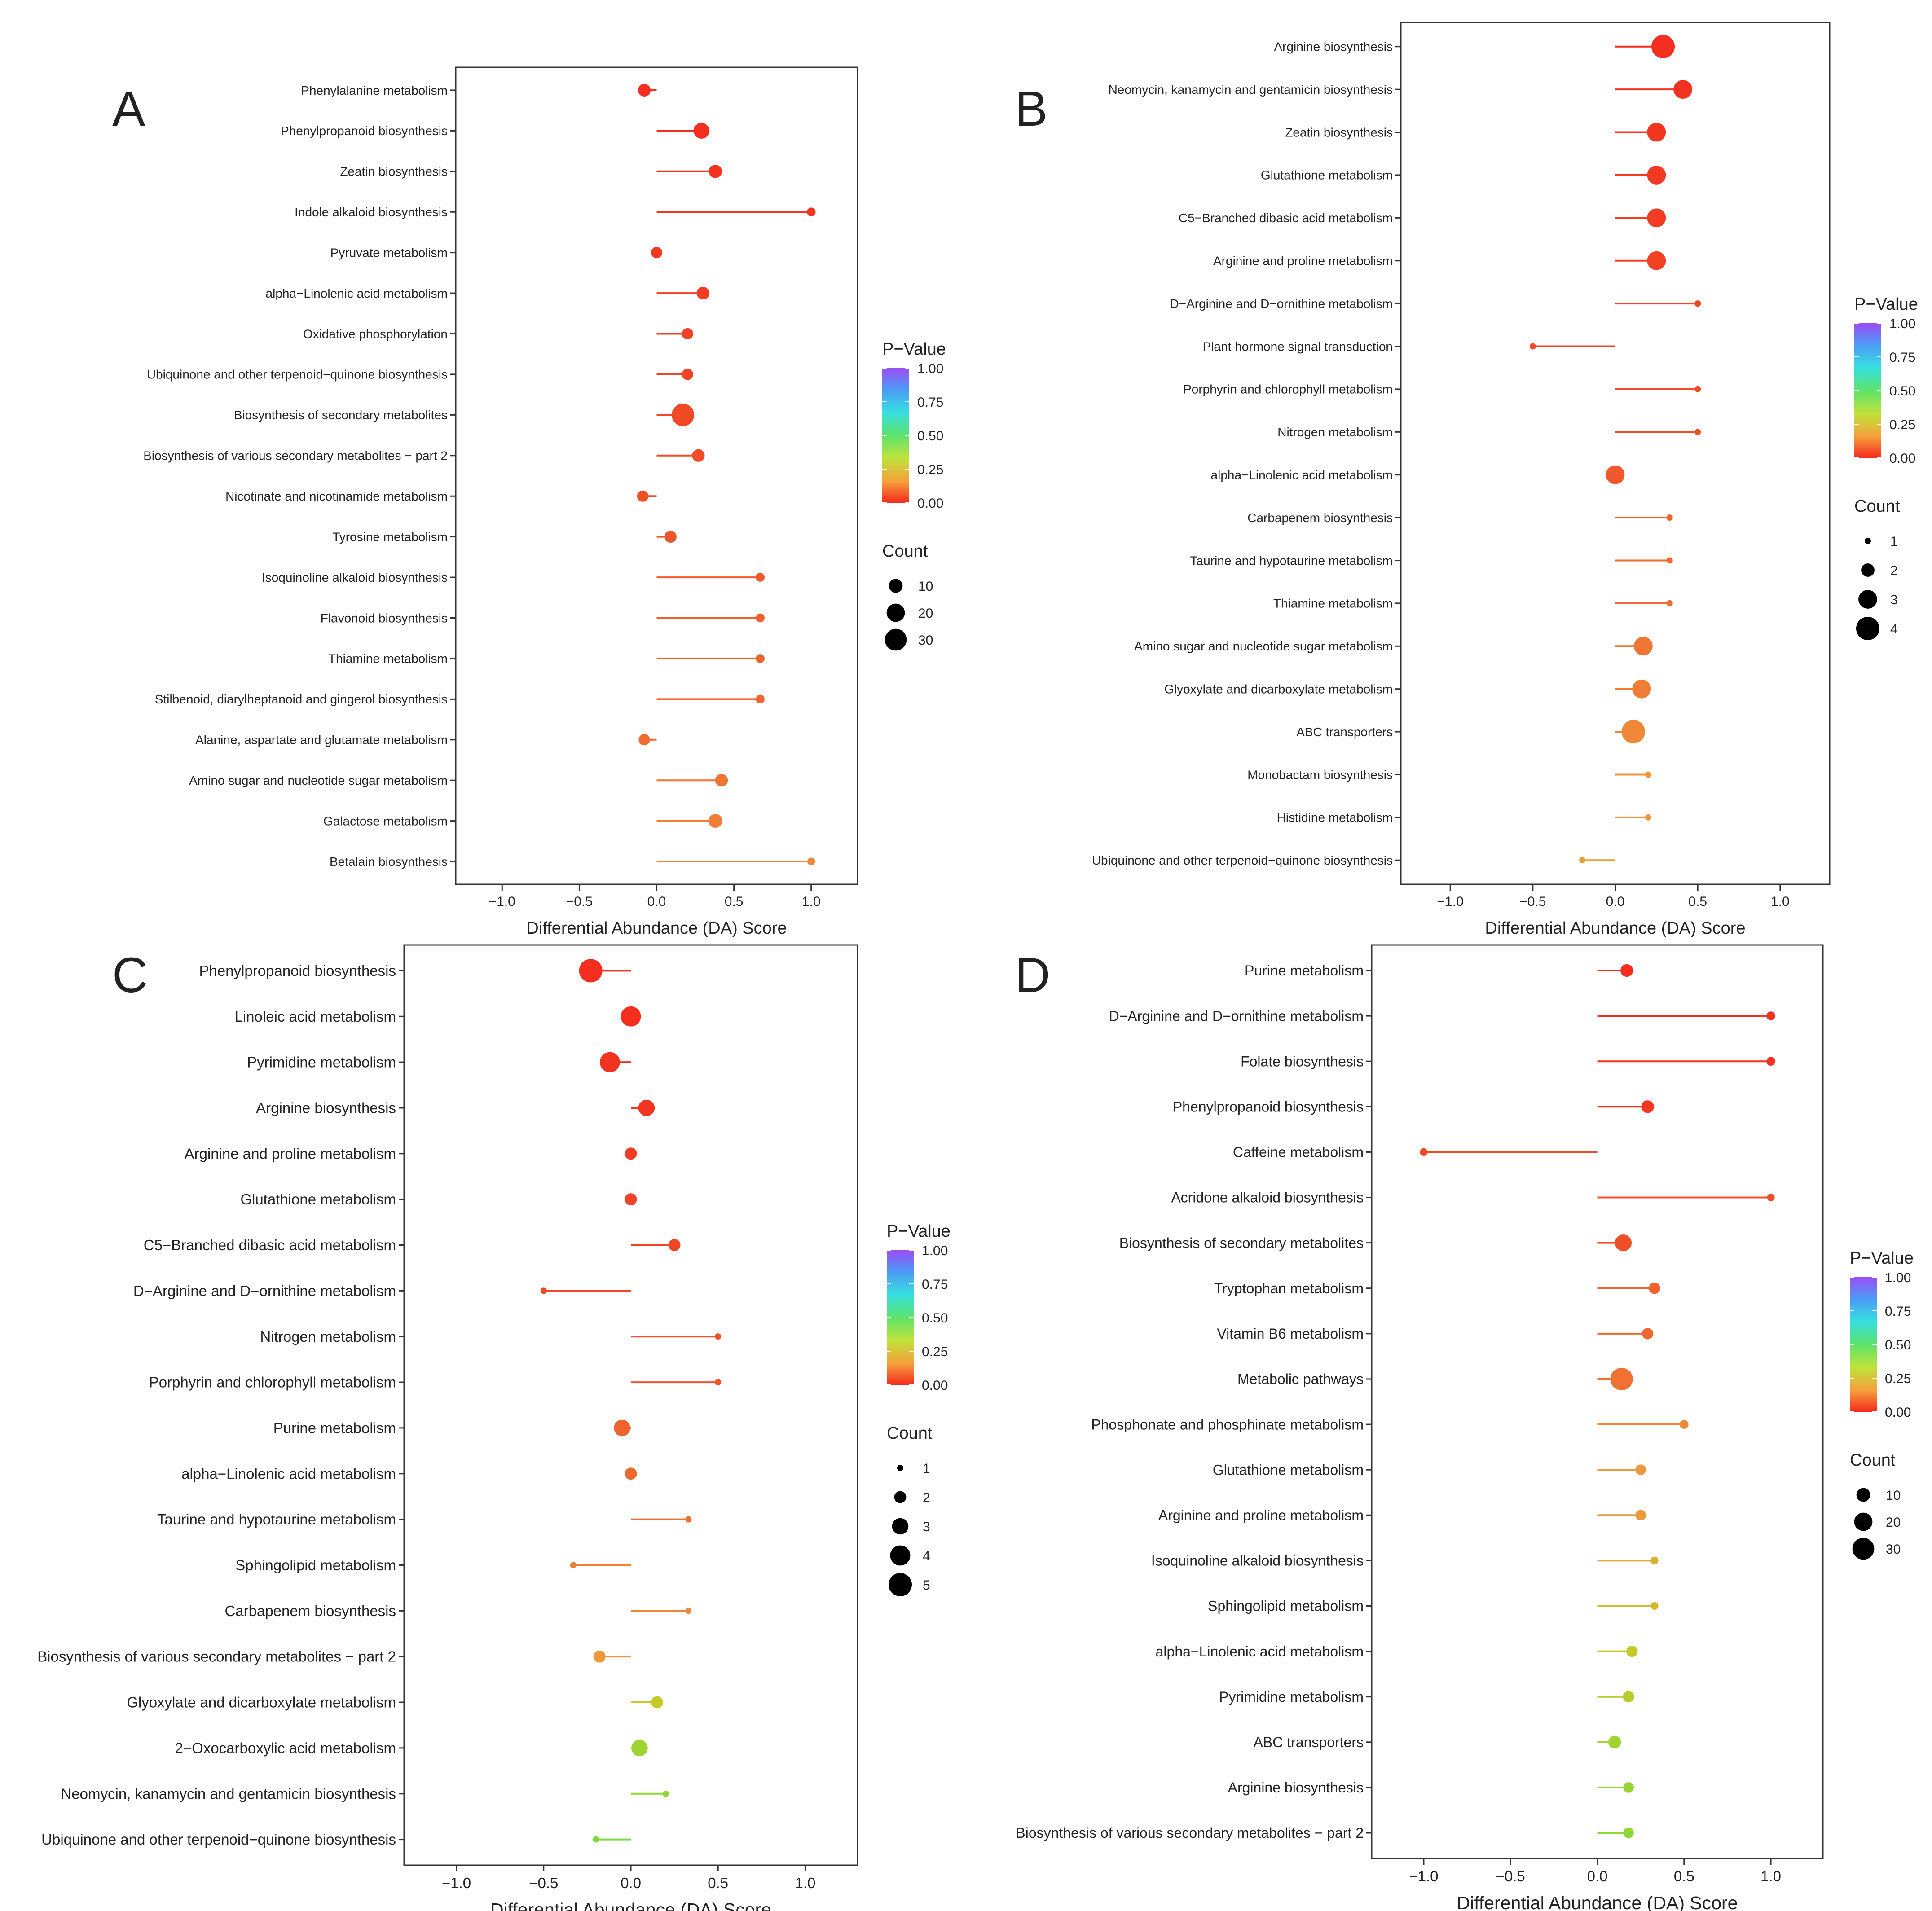 The width and height of the screenshot is (1932, 1911). Describe the element at coordinates (935, 1385) in the screenshot. I see `colorbar-tick-label: 0.00` at that location.